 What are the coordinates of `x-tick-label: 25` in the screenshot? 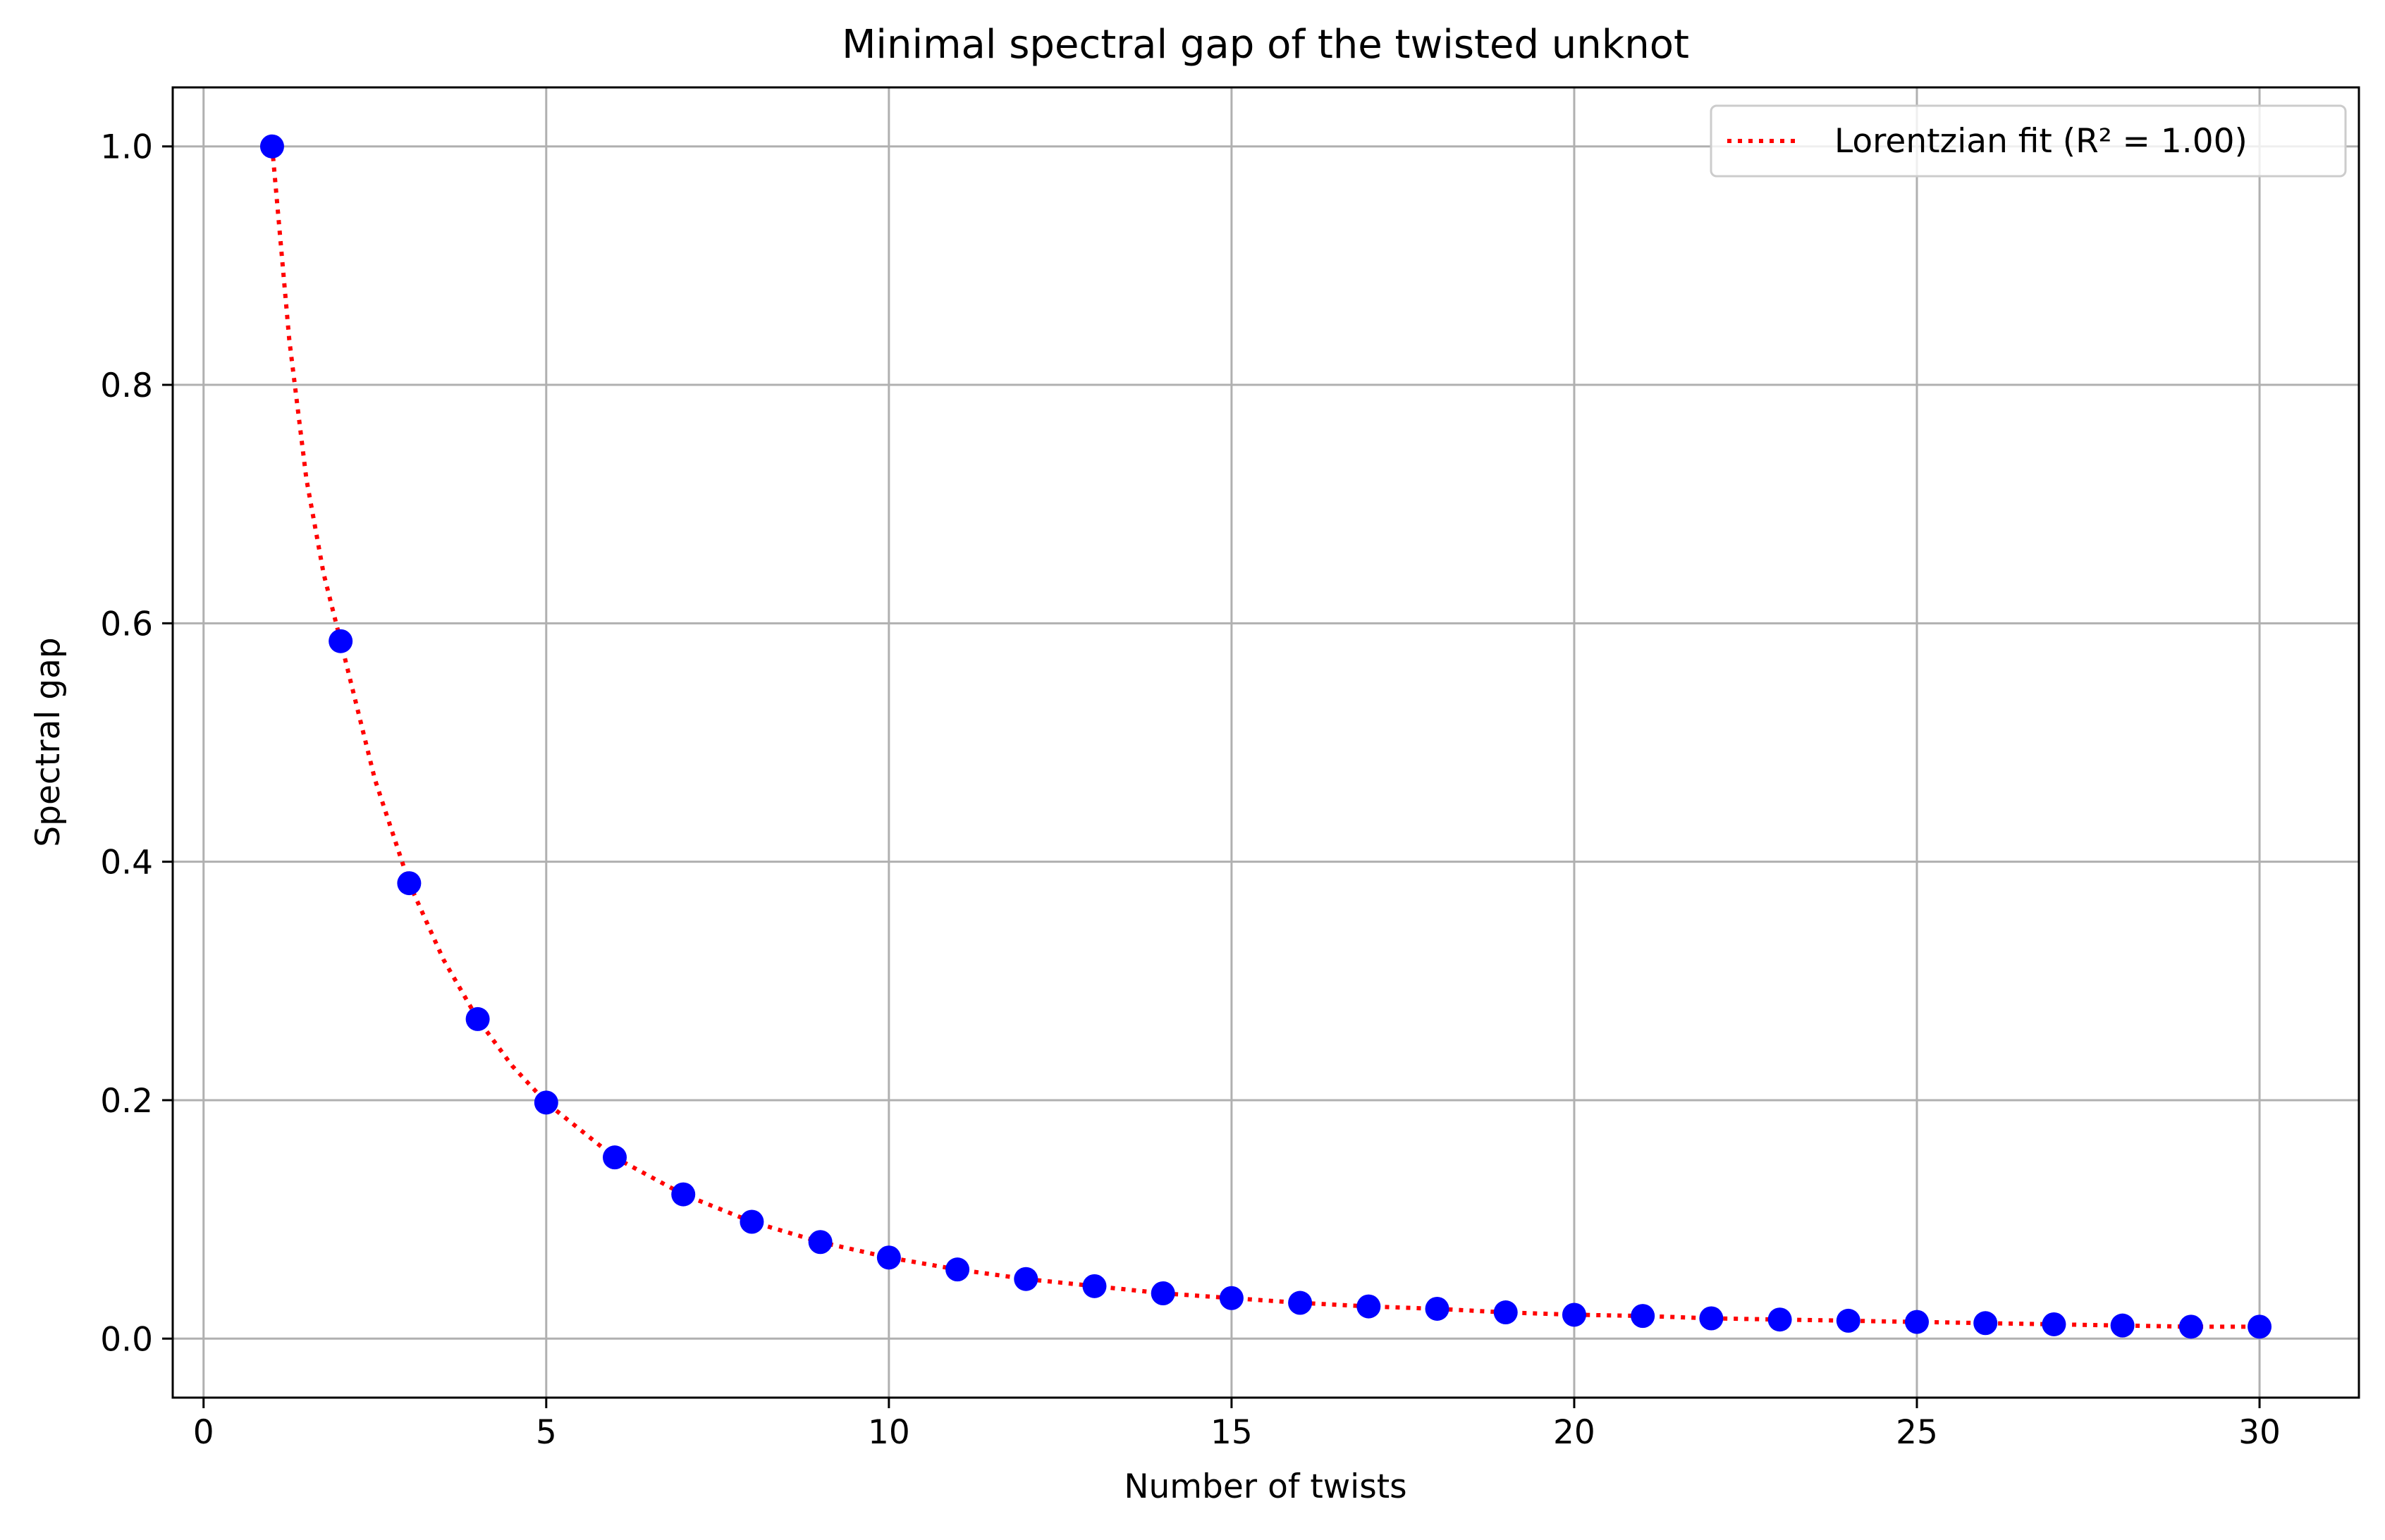 It's located at (1917, 1432).